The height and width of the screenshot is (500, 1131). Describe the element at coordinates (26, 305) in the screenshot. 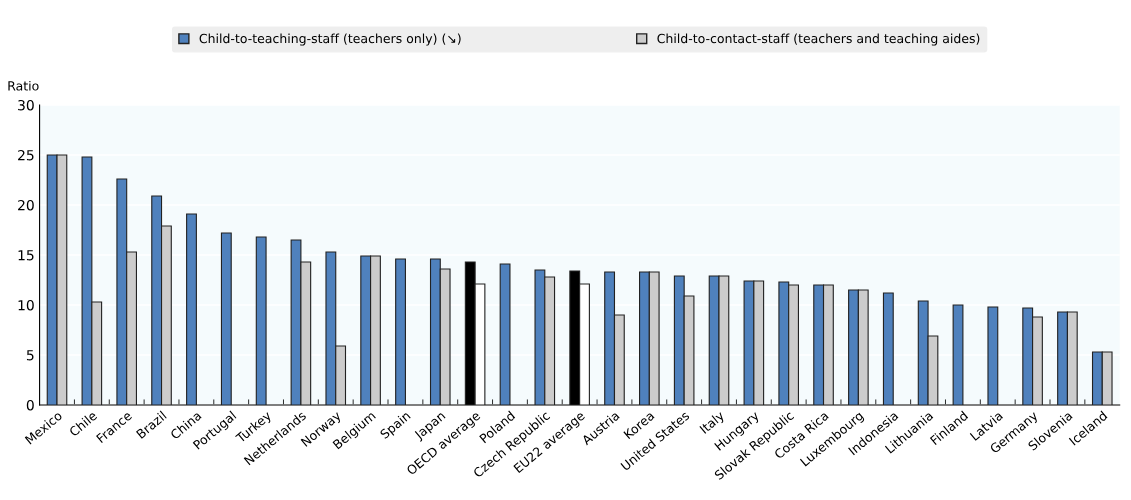

I see `y-tick-label: 10` at that location.